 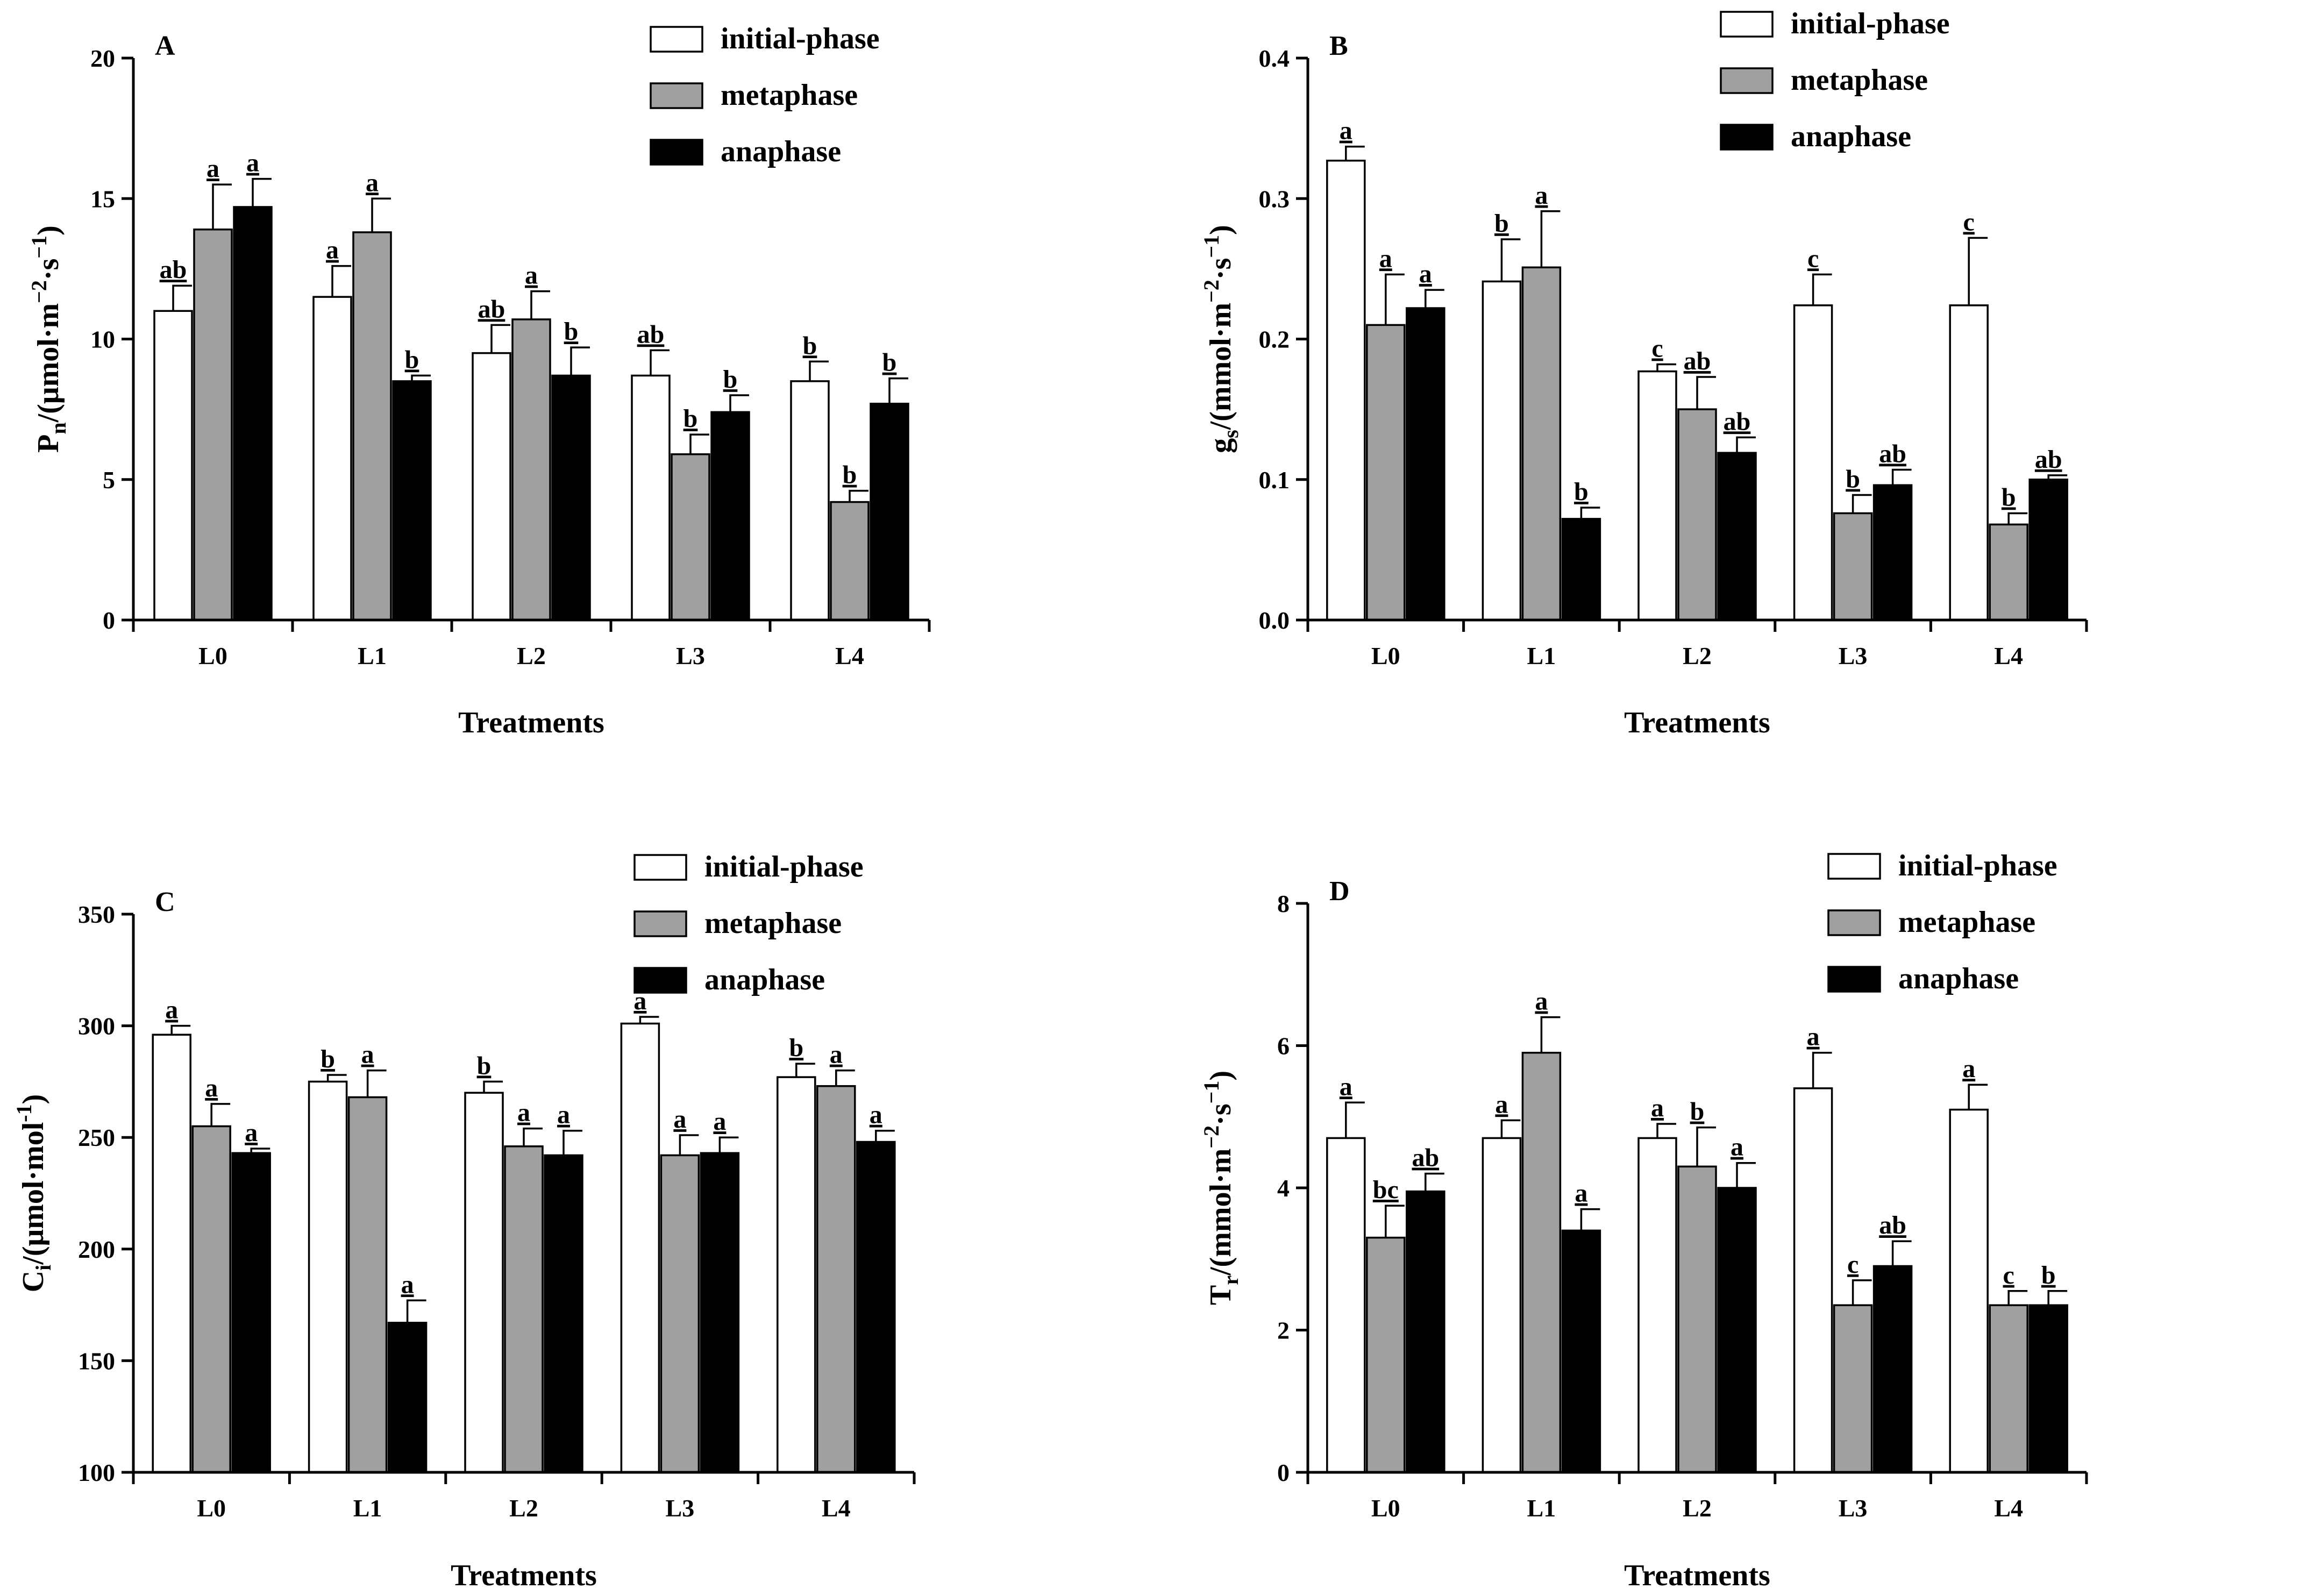 I want to click on bar-d-metaphase-l4, so click(x=2008, y=1388).